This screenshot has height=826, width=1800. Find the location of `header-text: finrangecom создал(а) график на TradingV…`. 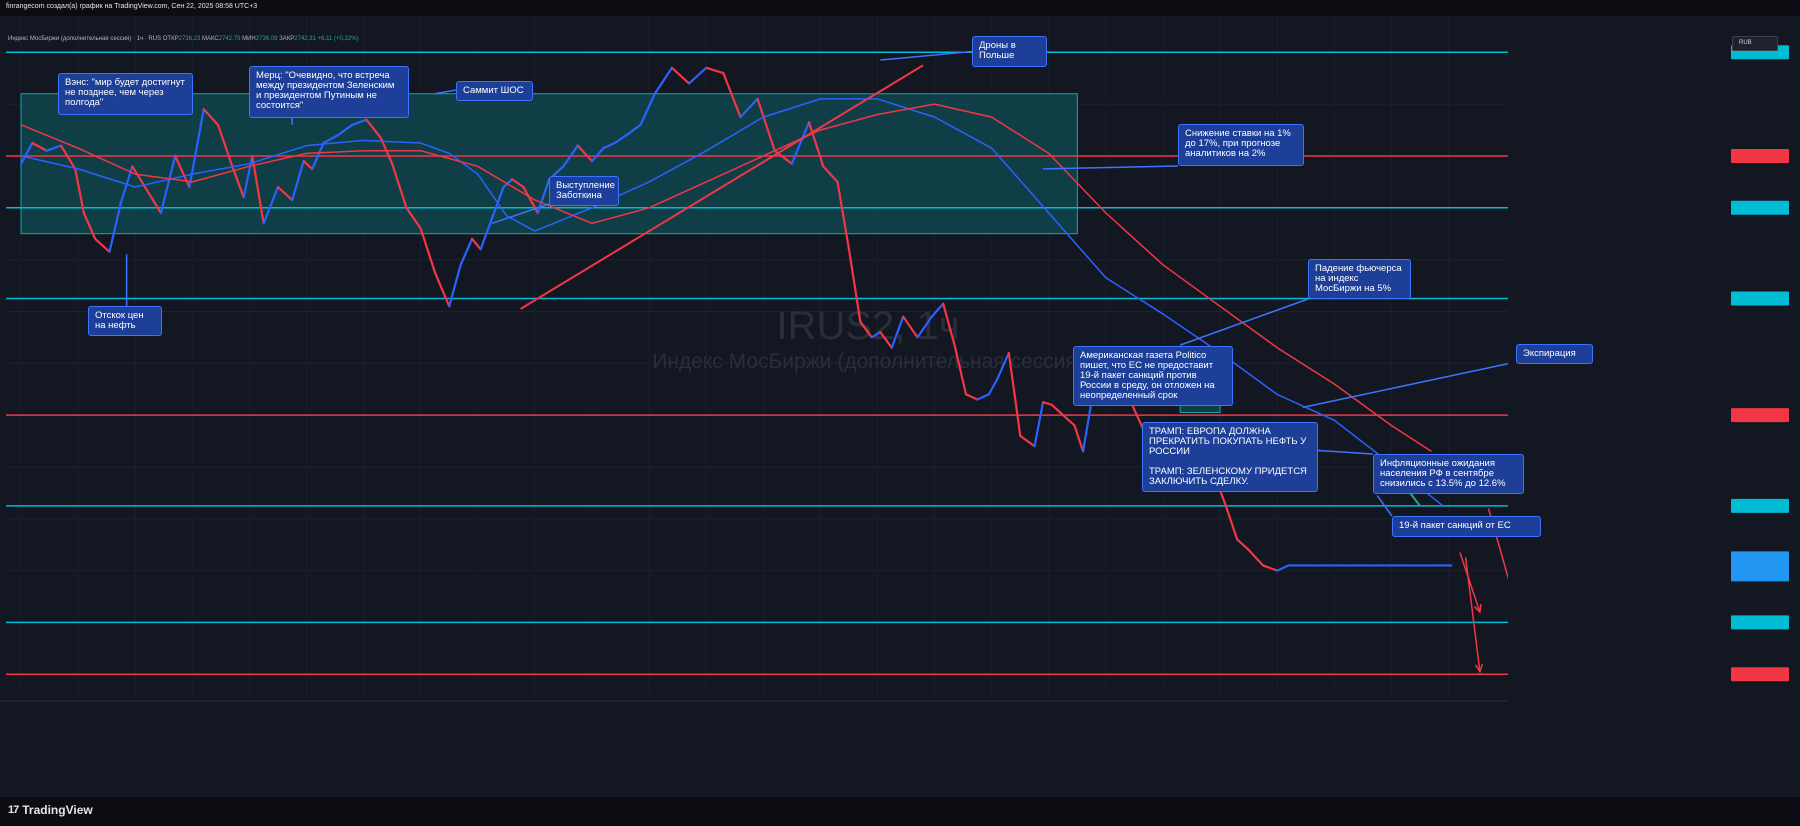

header-text: finrangecom создал(а) график на TradingV… is located at coordinates (132, 6).